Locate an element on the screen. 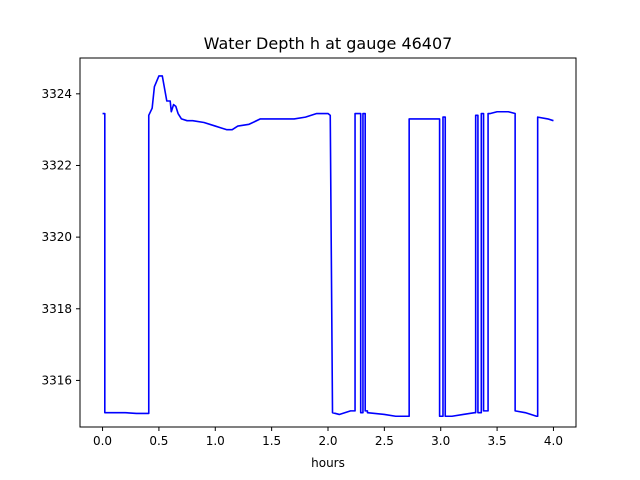  x-axis-label: hours is located at coordinates (328, 463).